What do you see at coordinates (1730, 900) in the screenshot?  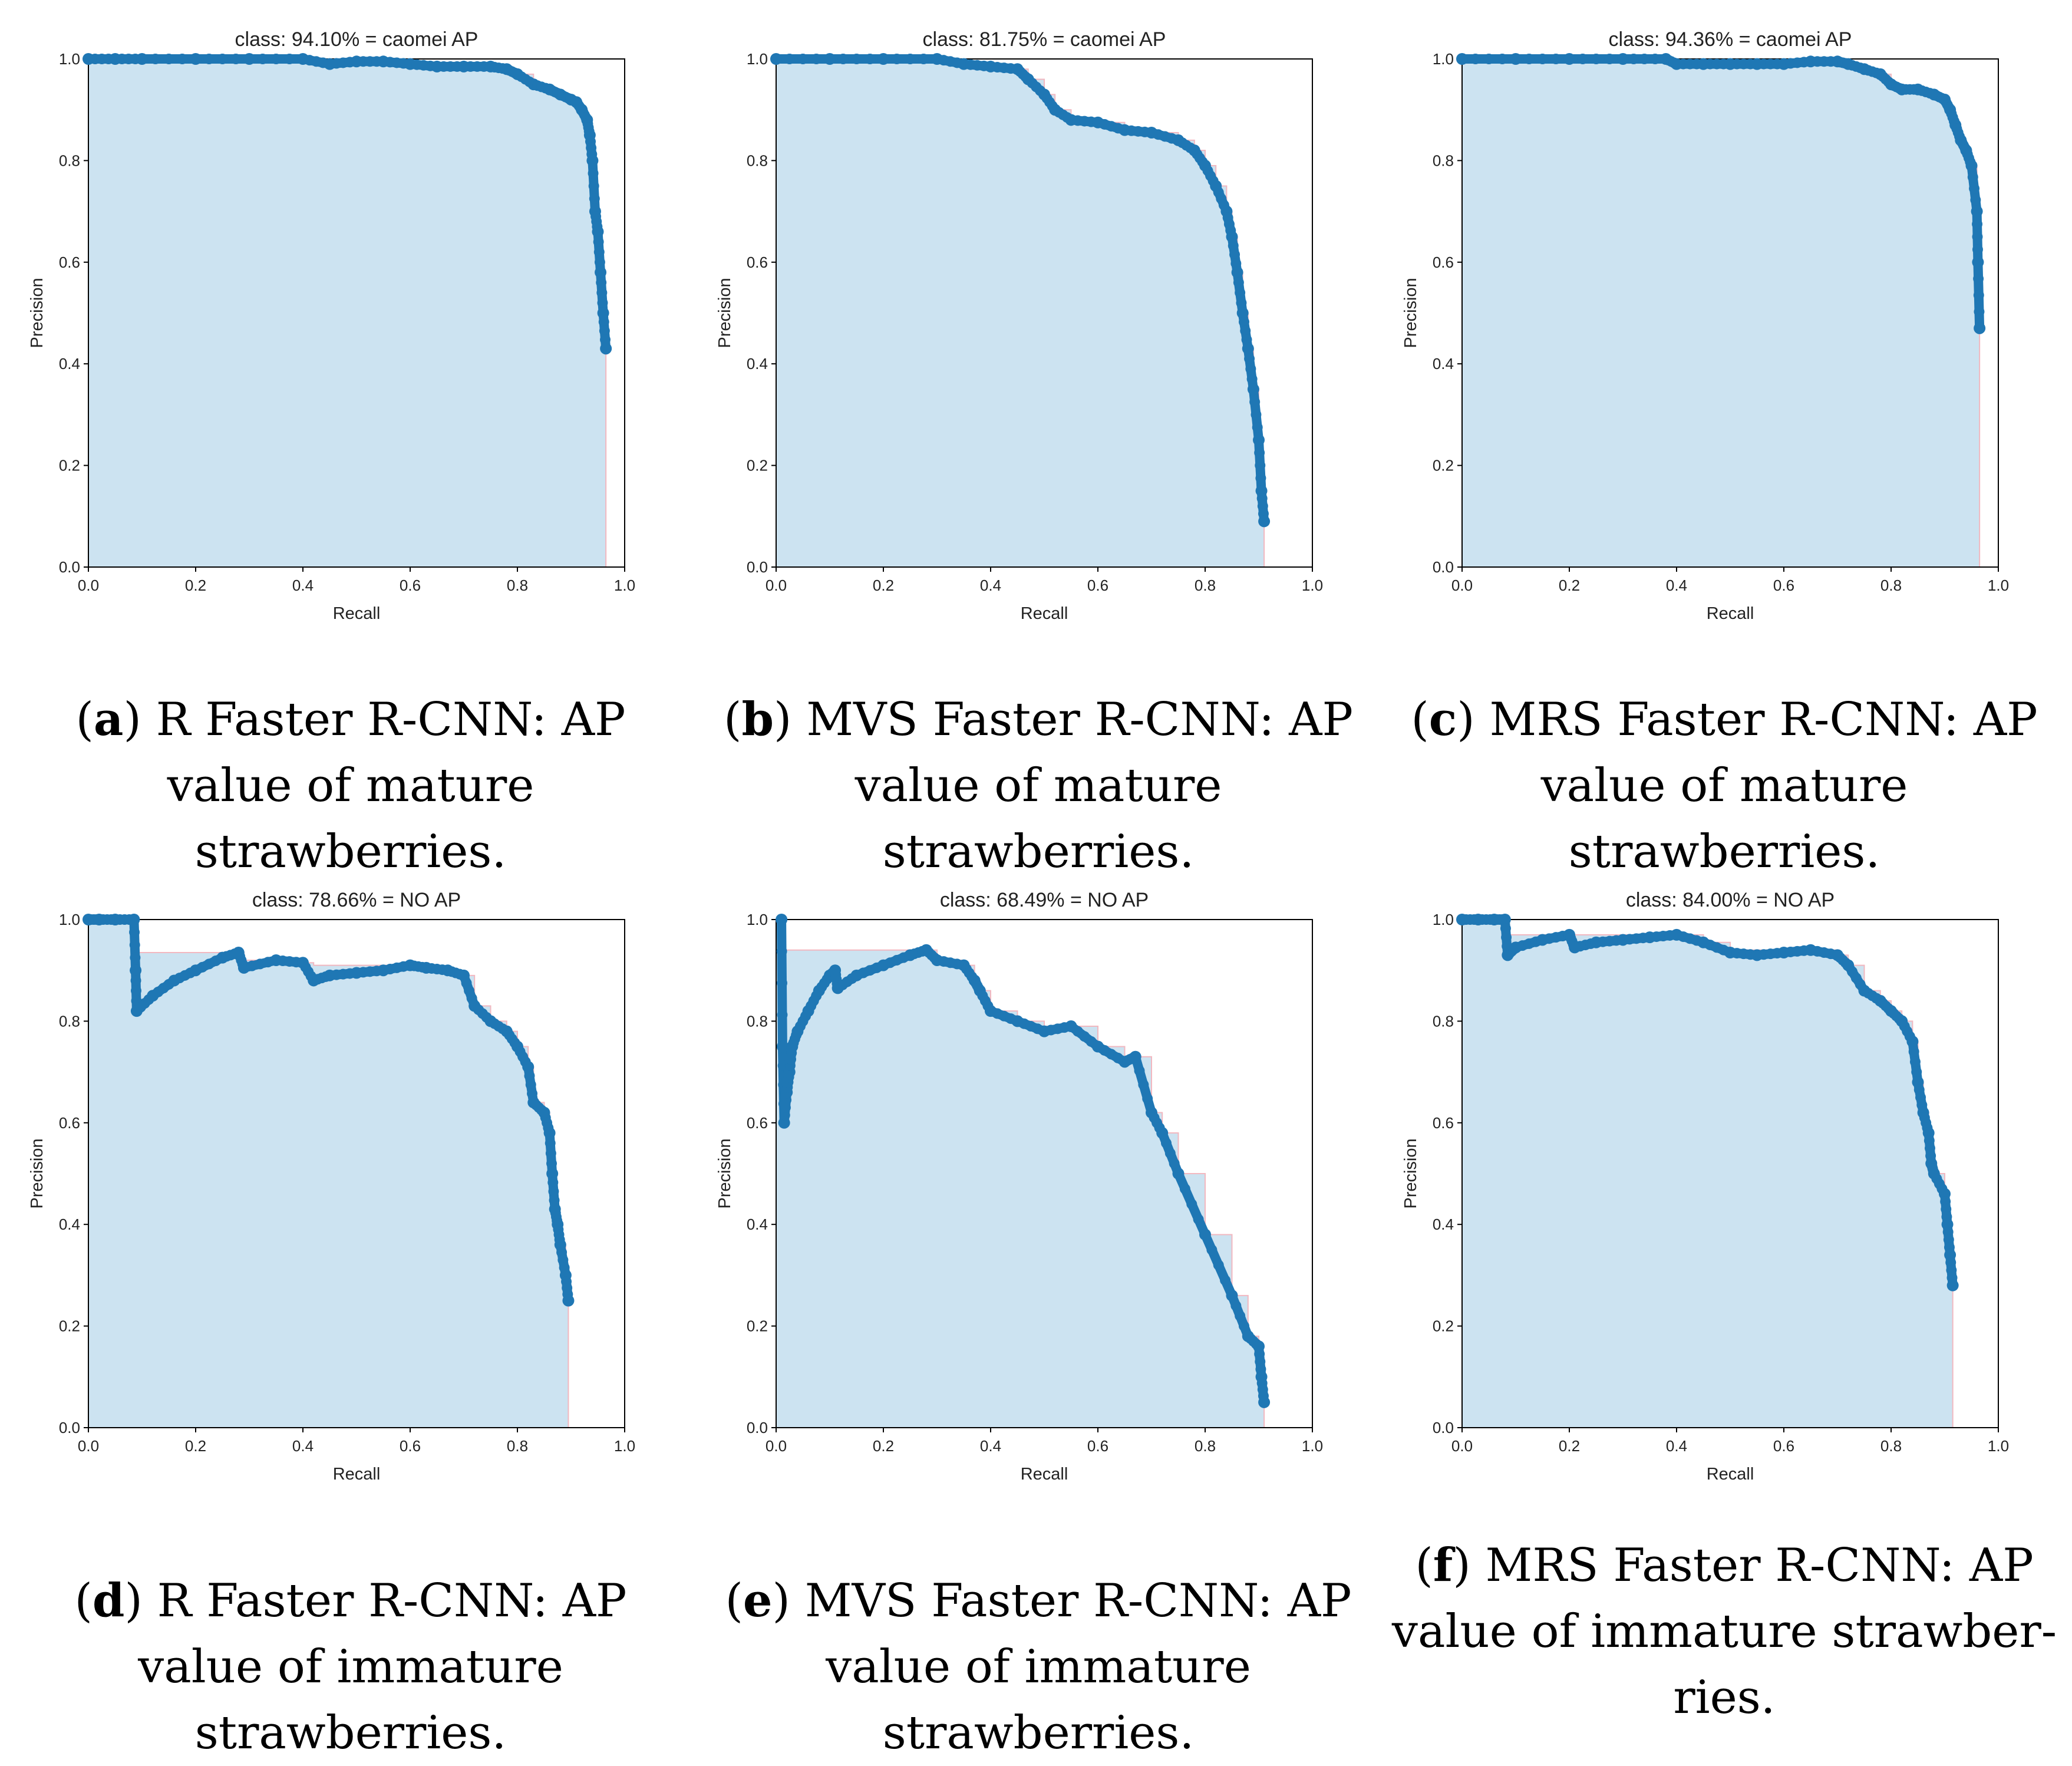 I see `chart-title: class: 84.00% = NO AP` at bounding box center [1730, 900].